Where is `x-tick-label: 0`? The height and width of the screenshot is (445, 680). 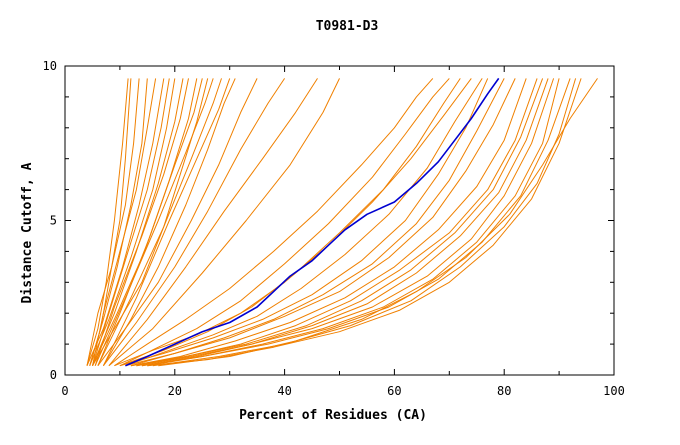
x-tick-label: 0 is located at coordinates (64, 391).